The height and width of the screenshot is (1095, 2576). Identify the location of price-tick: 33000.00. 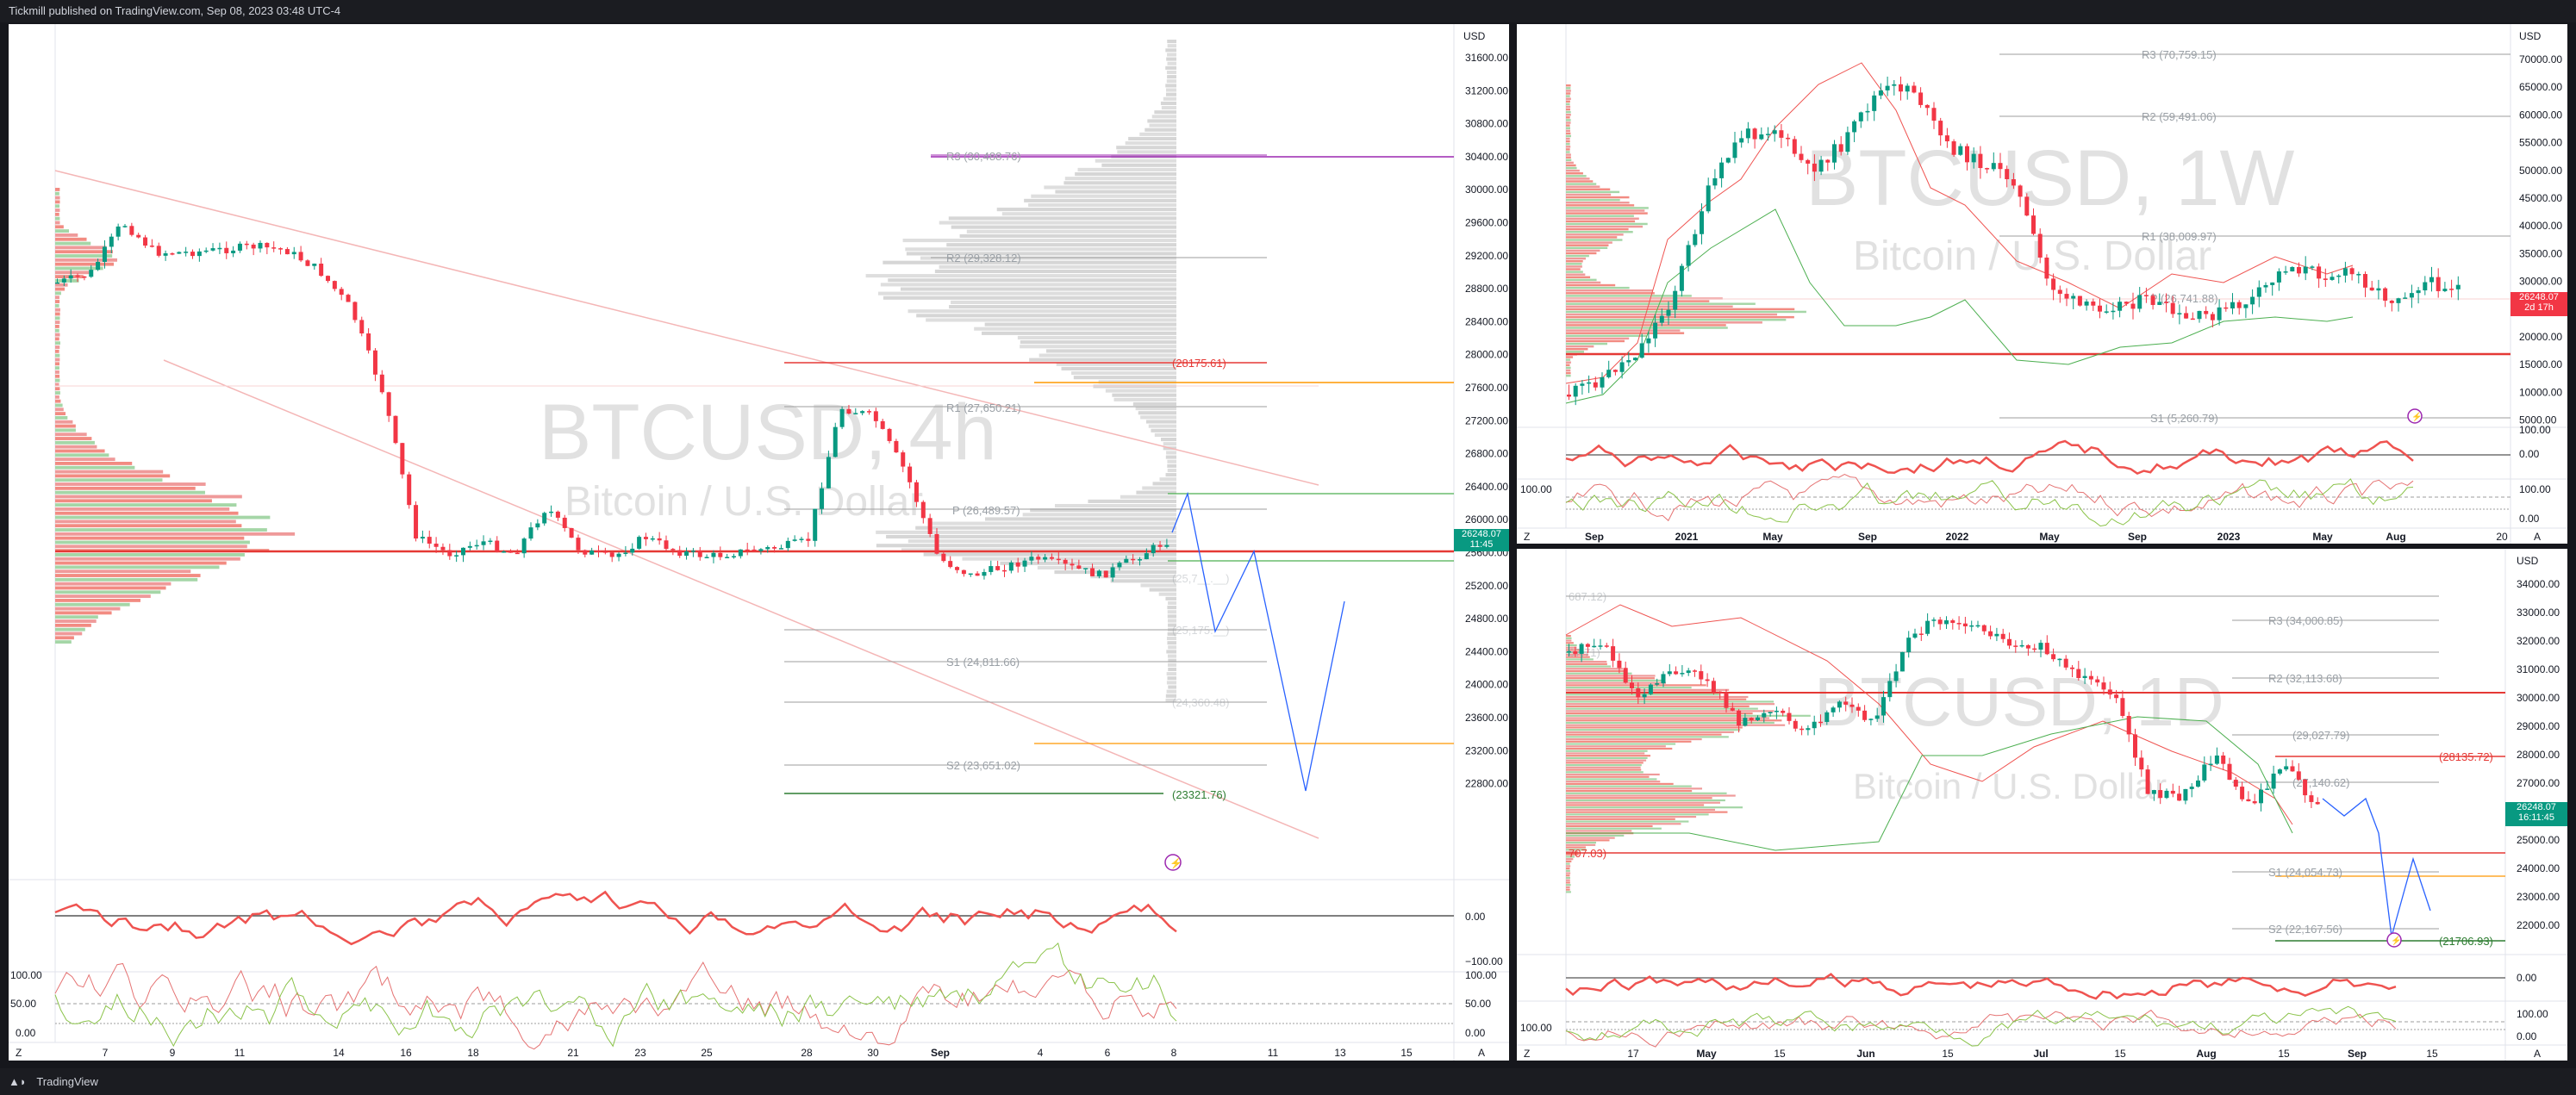
(2538, 613).